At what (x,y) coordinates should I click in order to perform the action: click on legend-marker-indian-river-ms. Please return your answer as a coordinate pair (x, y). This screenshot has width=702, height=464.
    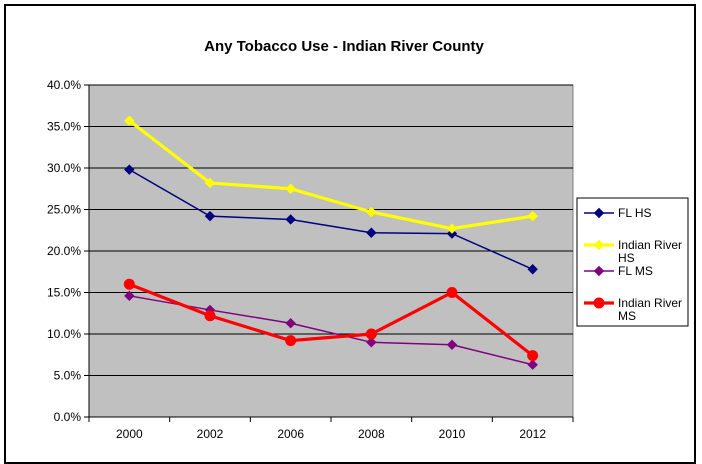
    Looking at the image, I should click on (599, 303).